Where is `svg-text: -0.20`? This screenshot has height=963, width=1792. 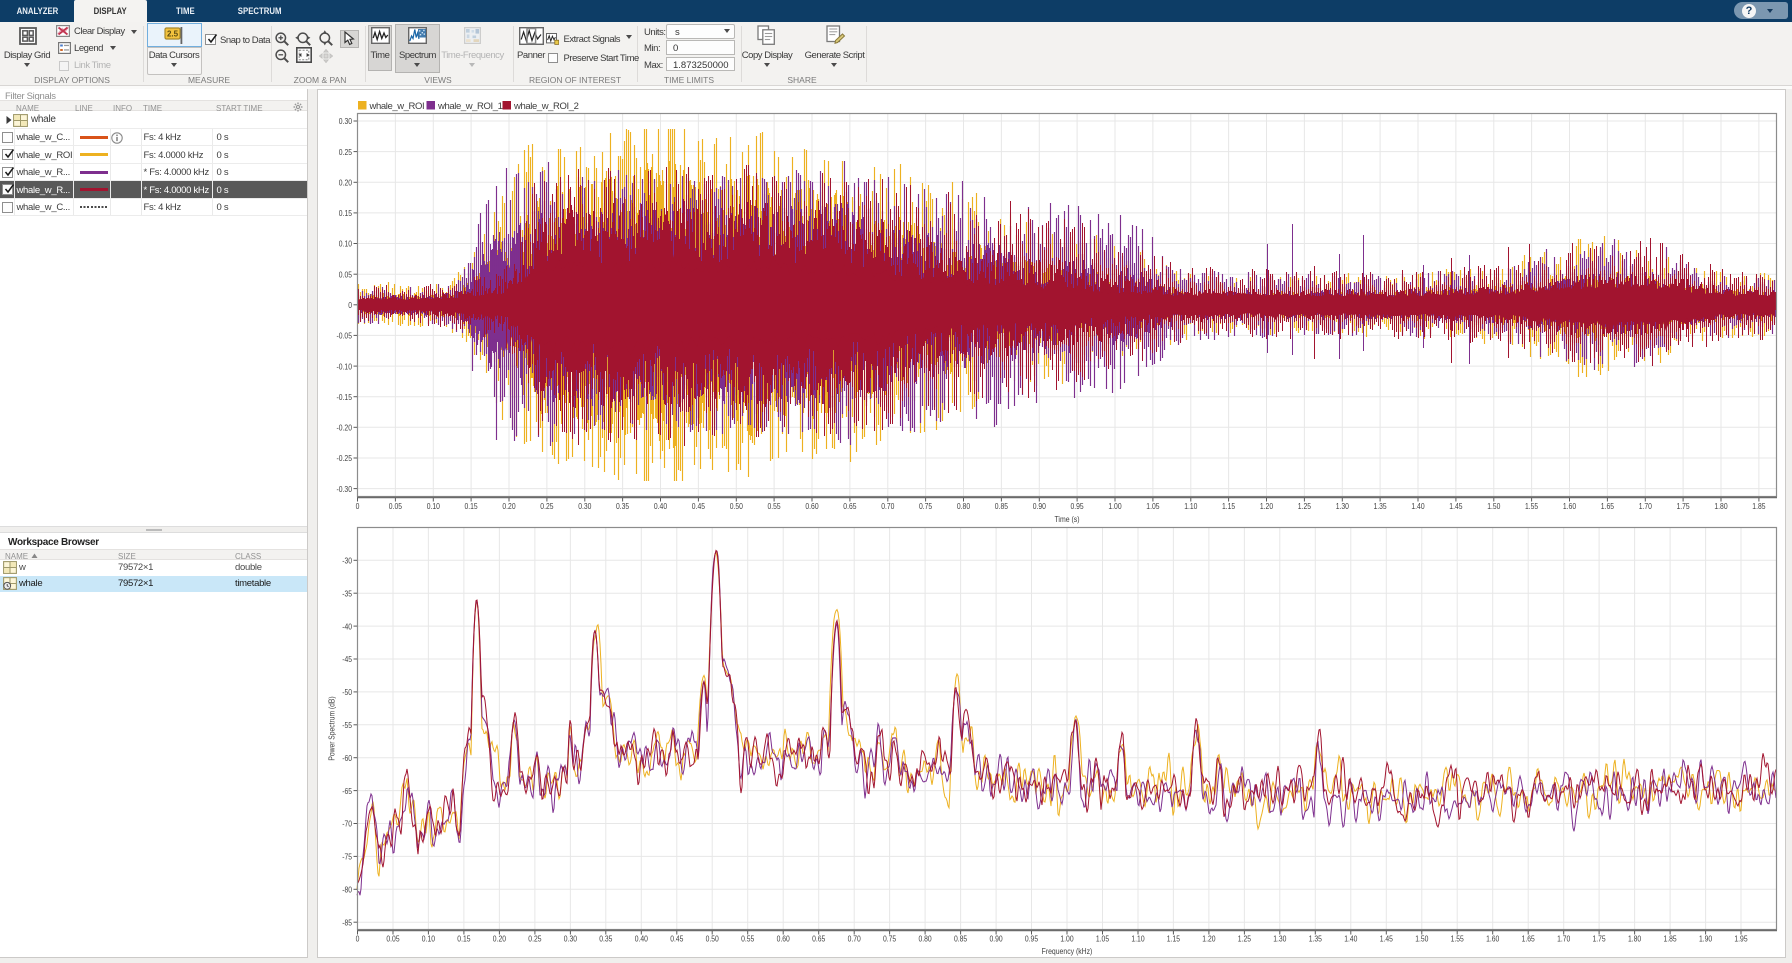 svg-text: -0.20 is located at coordinates (345, 428).